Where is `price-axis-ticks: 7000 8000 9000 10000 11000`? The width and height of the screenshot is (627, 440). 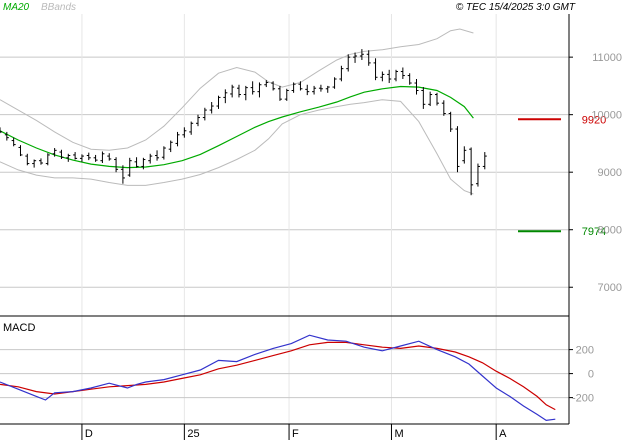
price-axis-ticks: 7000 8000 9000 10000 11000 is located at coordinates (595, 173).